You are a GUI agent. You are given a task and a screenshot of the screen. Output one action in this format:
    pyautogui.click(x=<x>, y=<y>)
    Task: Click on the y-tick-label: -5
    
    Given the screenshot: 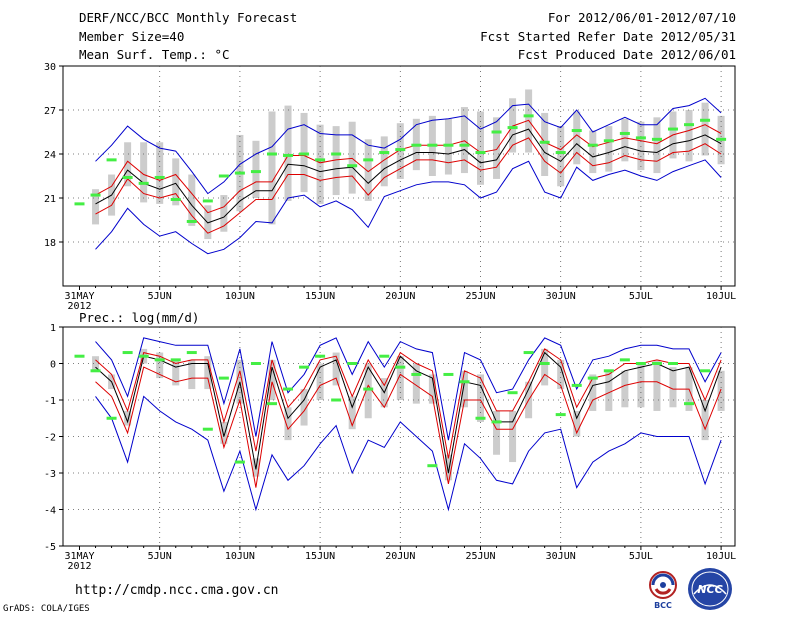 What is the action you would take?
    pyautogui.click(x=50, y=547)
    